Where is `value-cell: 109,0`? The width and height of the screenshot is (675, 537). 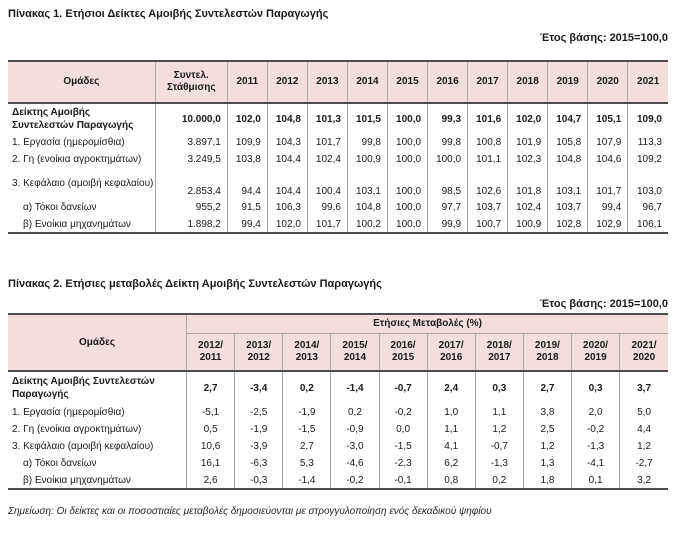
value-cell: 109,0 is located at coordinates (647, 119).